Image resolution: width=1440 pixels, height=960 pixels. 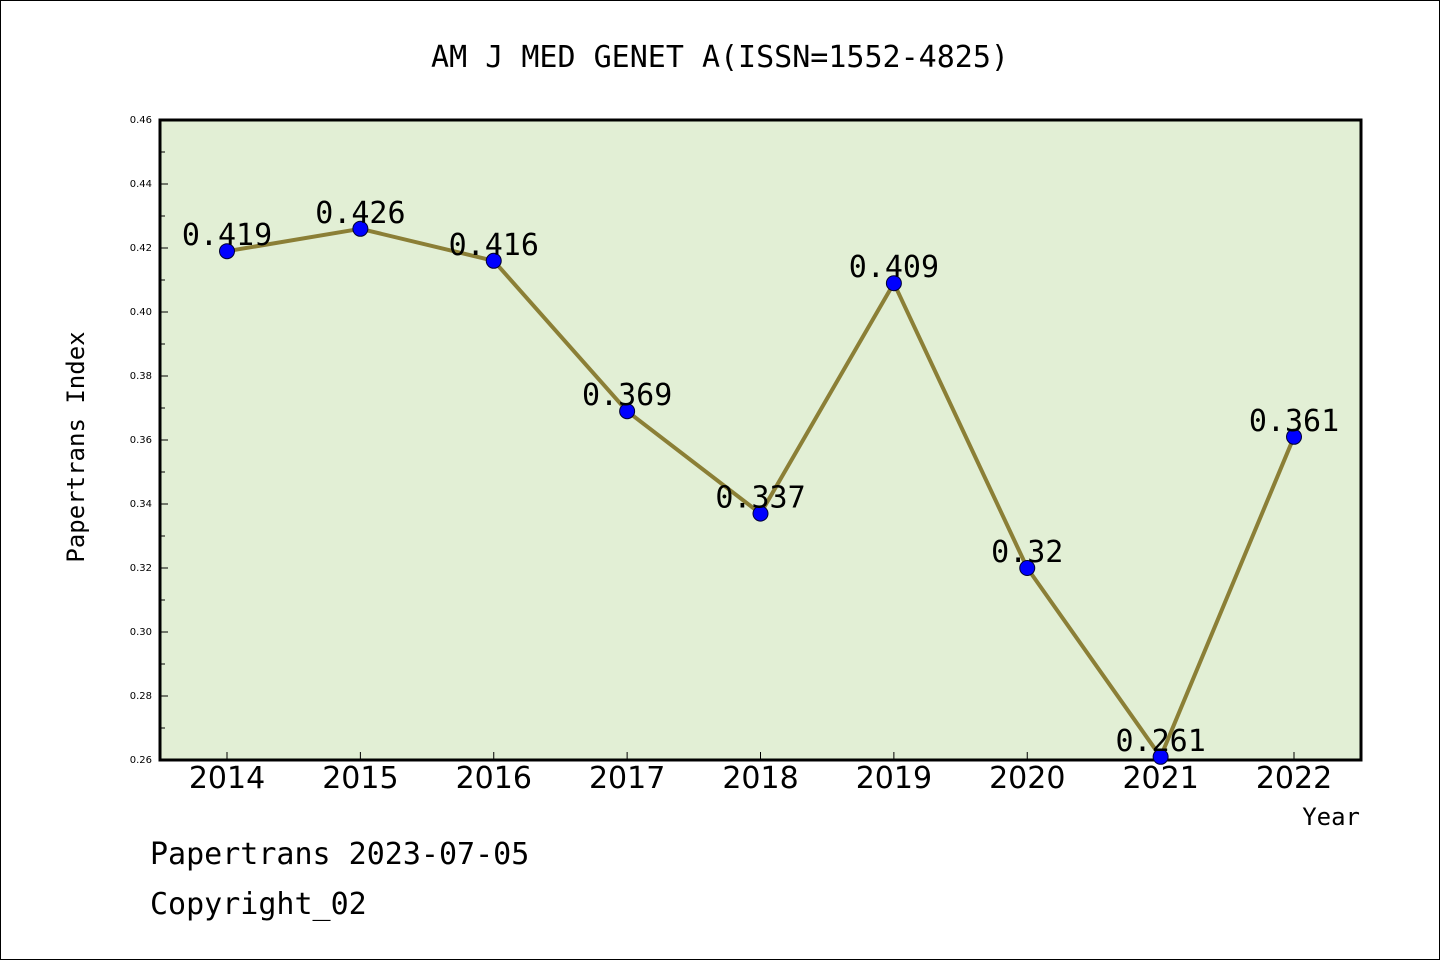 What do you see at coordinates (141, 696) in the screenshot?
I see `y-tick-label: 0.28` at bounding box center [141, 696].